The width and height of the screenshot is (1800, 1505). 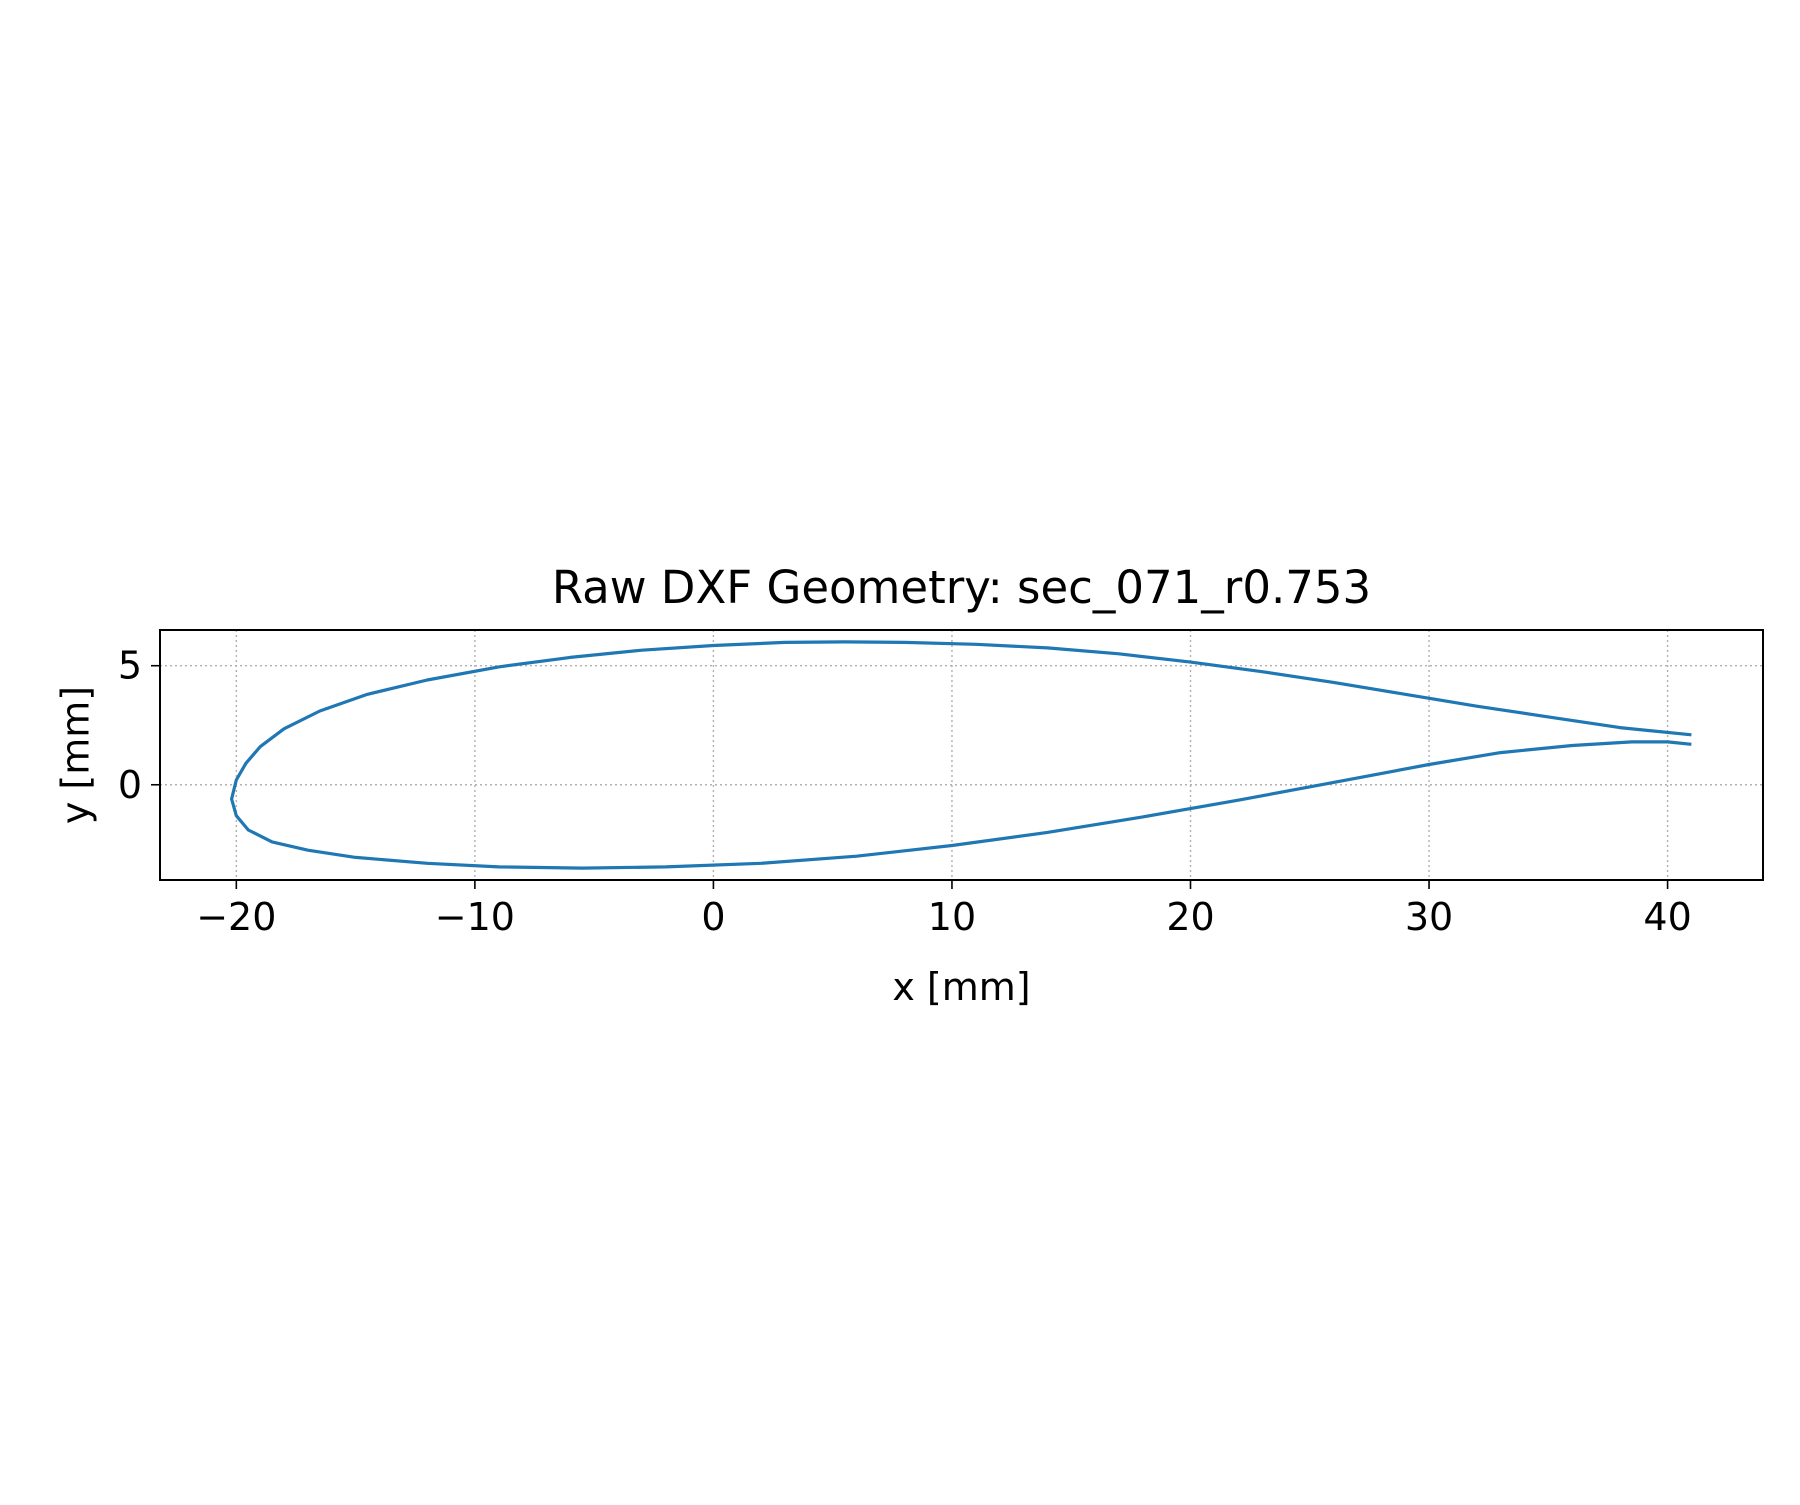 What do you see at coordinates (130, 666) in the screenshot?
I see `y-tick-label: 5` at bounding box center [130, 666].